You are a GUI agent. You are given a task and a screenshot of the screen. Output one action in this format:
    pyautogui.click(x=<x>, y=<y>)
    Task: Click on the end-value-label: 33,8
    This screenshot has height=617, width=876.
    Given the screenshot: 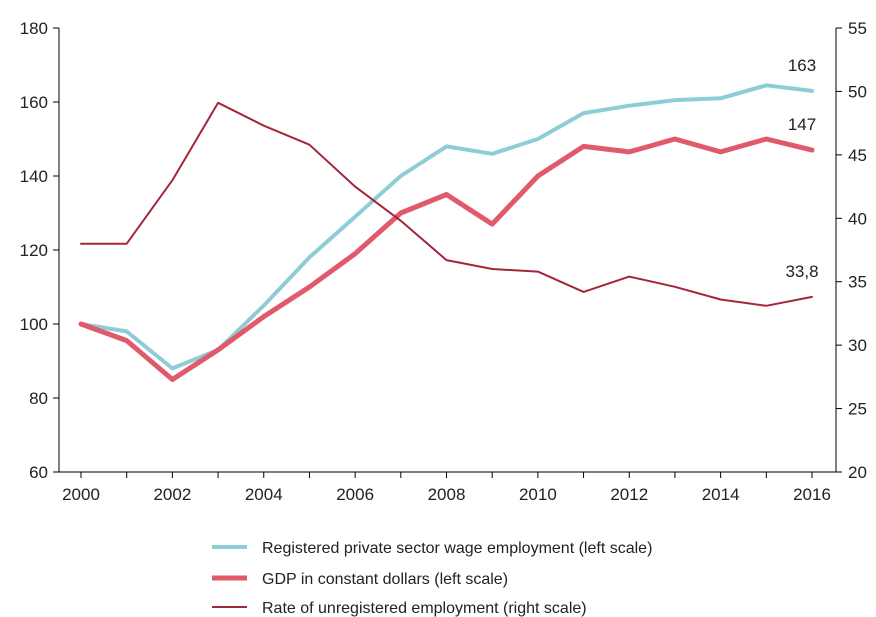 What is the action you would take?
    pyautogui.click(x=801, y=271)
    